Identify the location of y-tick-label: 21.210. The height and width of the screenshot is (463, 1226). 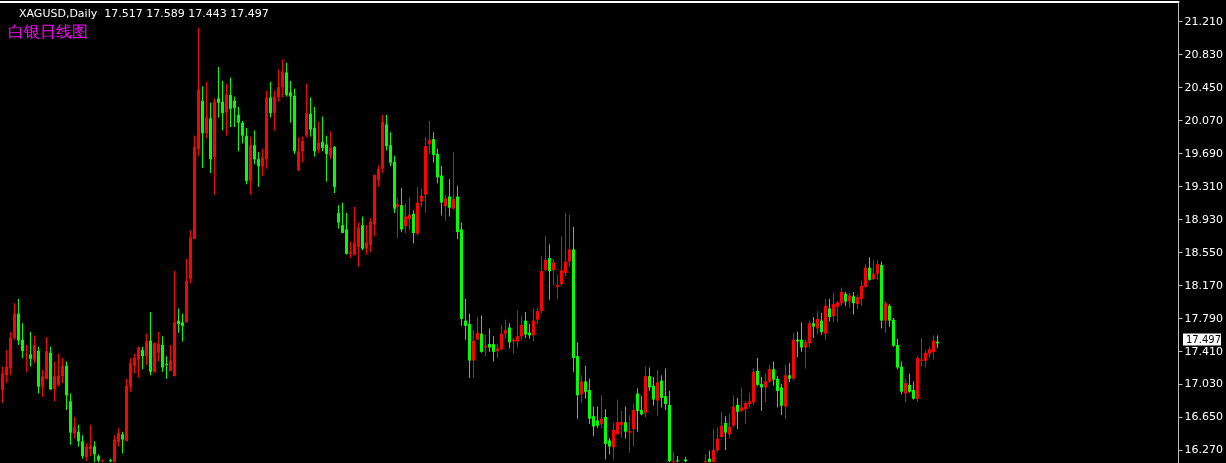
(1204, 21).